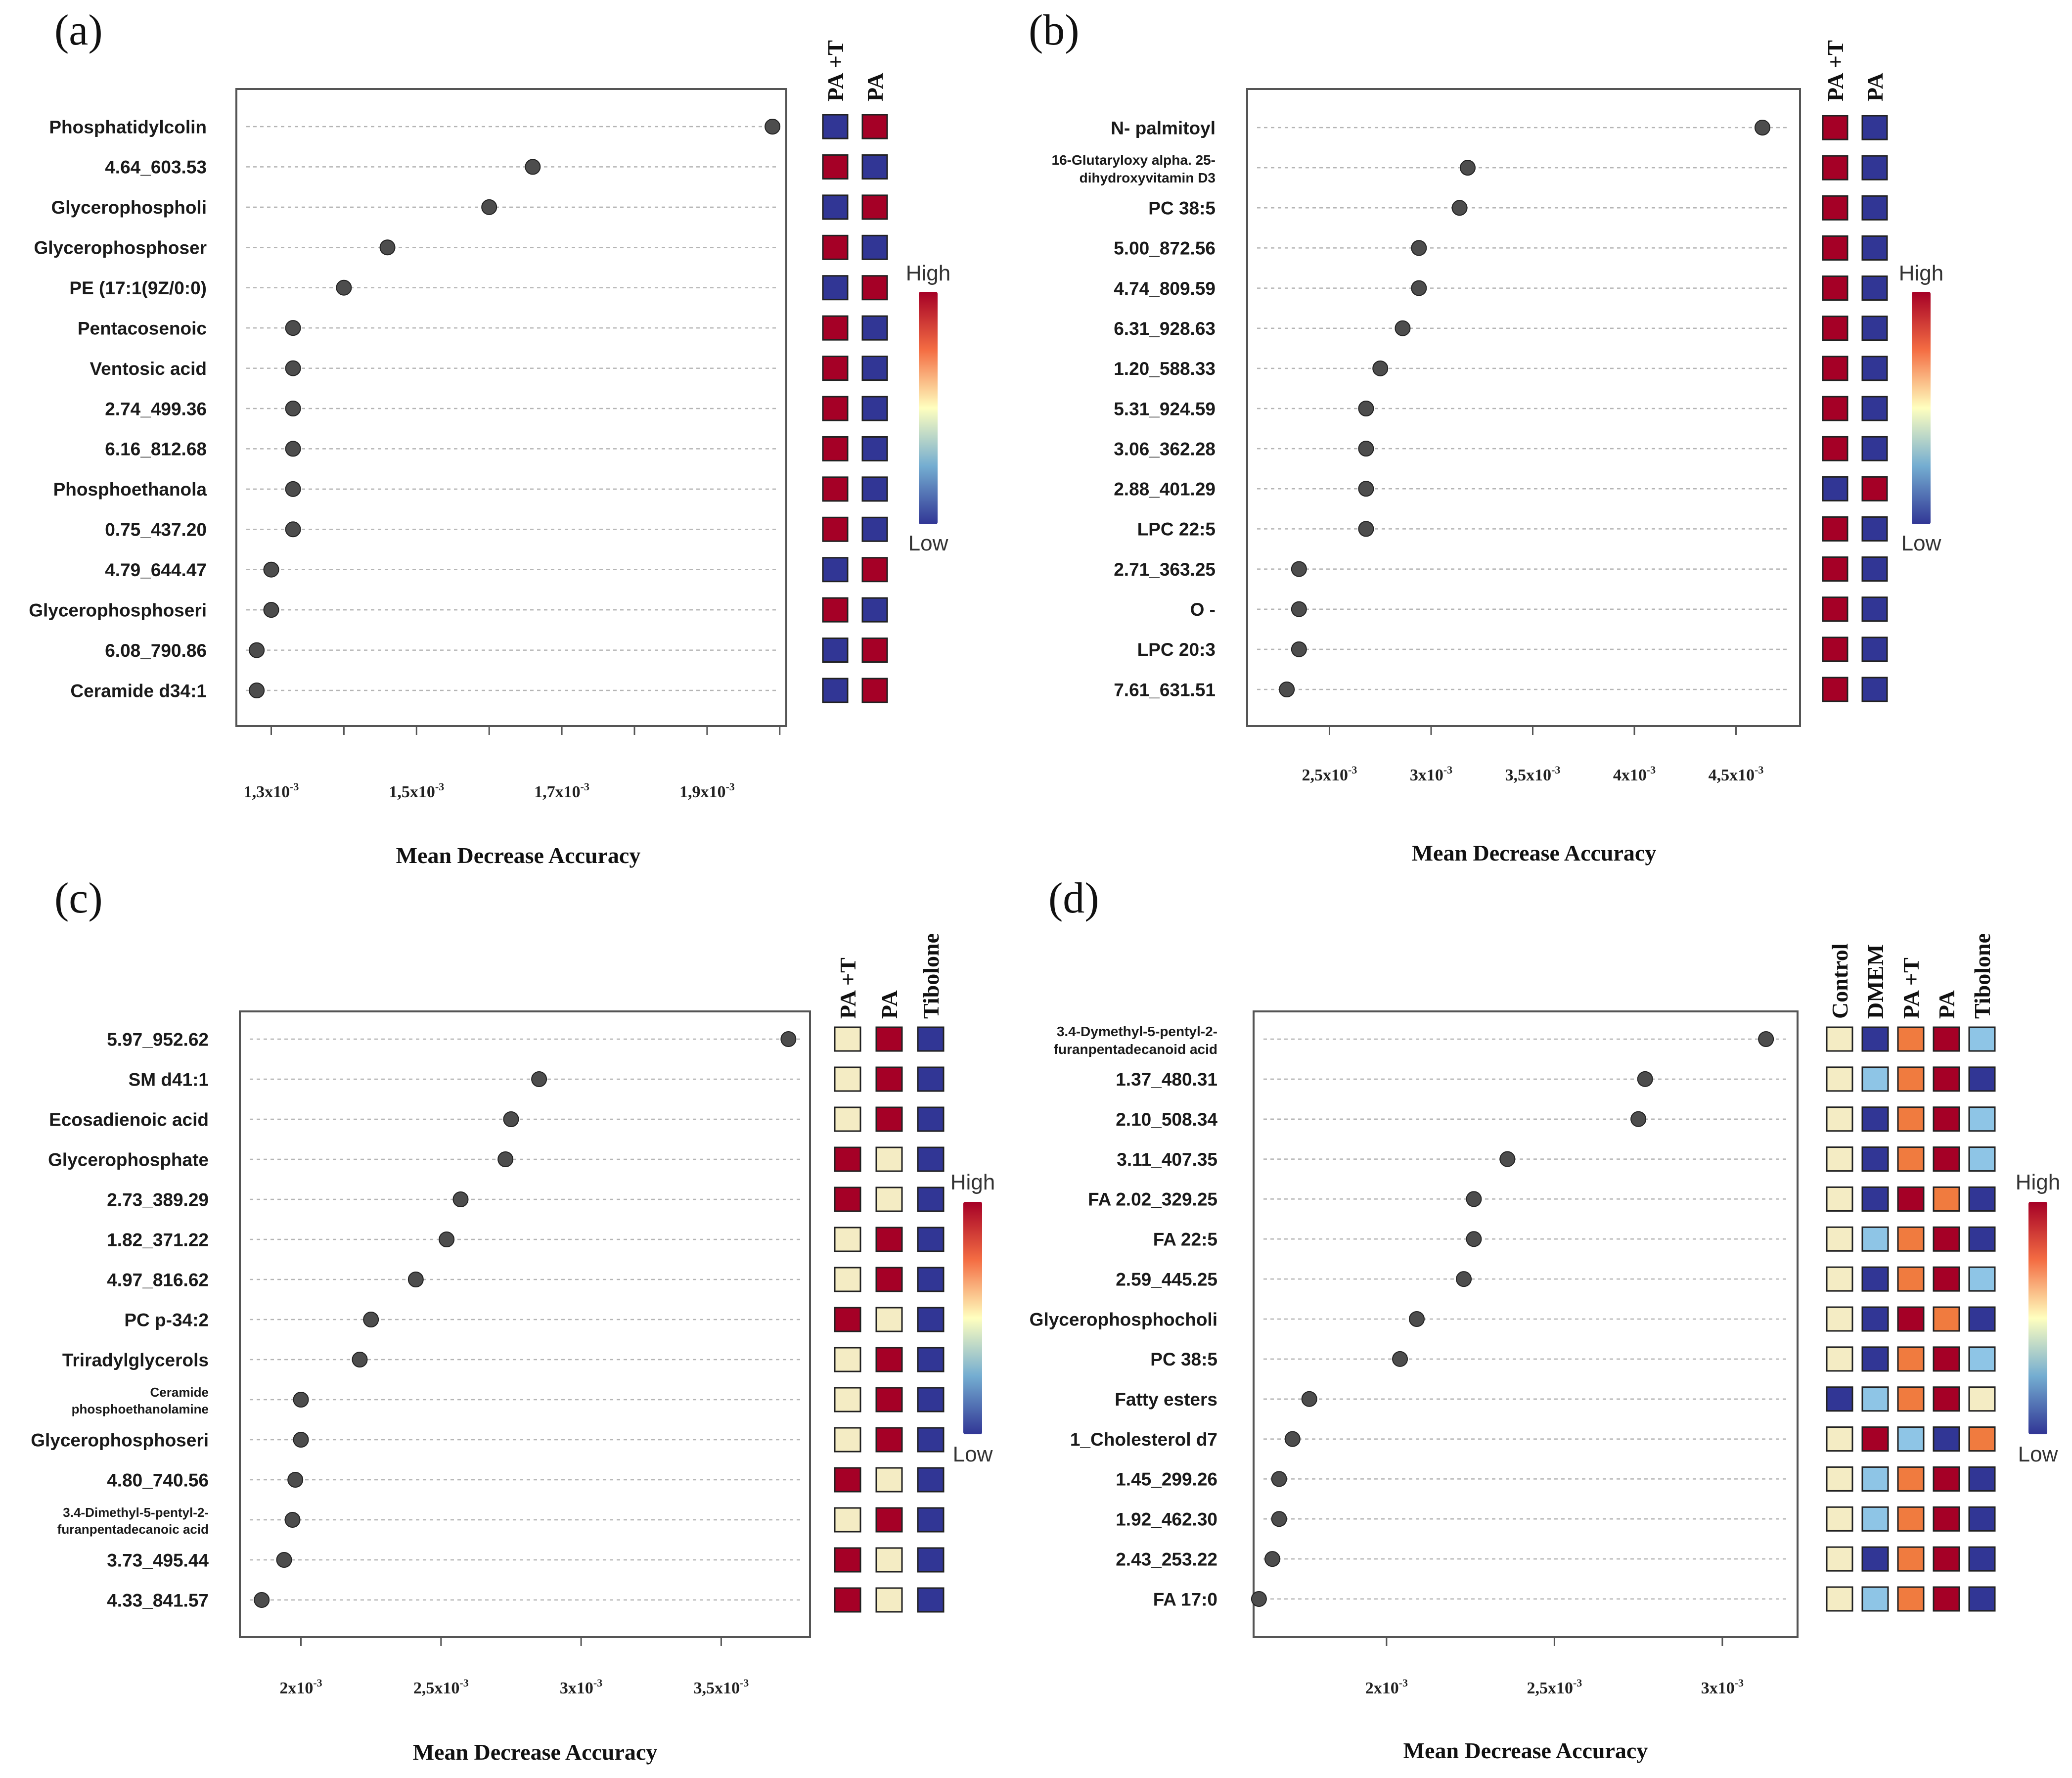 This screenshot has height=1778, width=2072. I want to click on feature-label: Phosphoethanola, so click(130, 489).